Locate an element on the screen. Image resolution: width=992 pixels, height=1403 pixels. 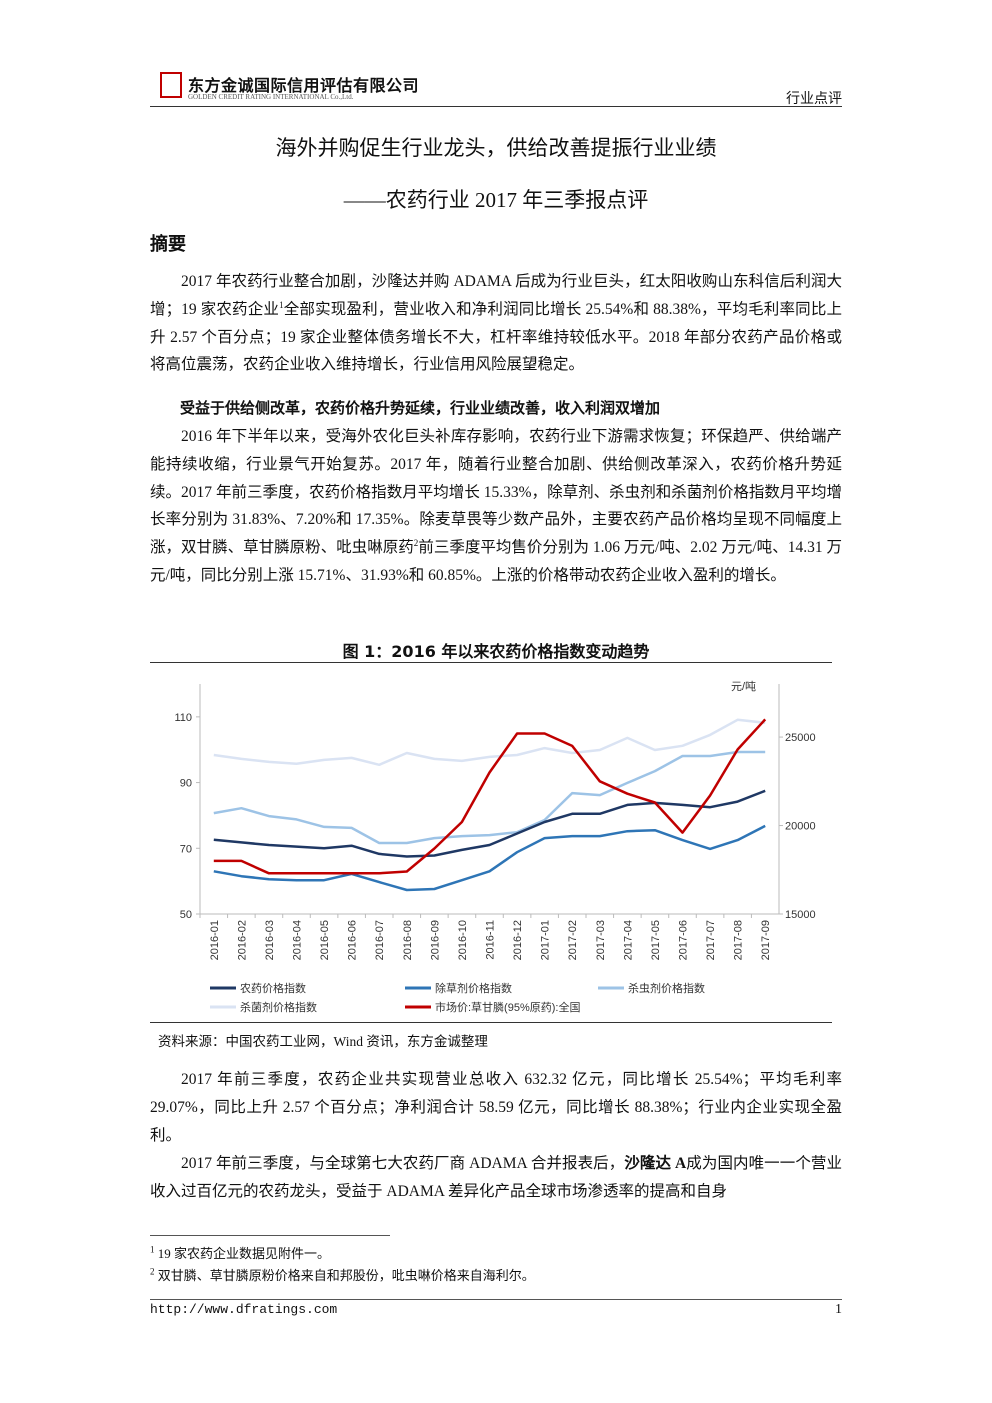
x-tick-label: 2017-09 is located at coordinates (766, 940).